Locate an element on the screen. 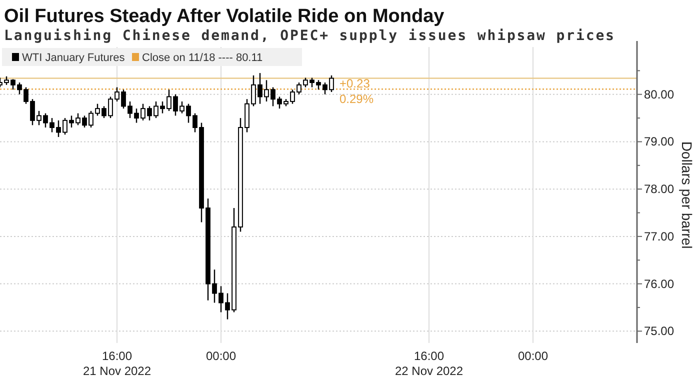 This screenshot has width=696, height=391. y-tick-label: 78.00 is located at coordinates (659, 189).